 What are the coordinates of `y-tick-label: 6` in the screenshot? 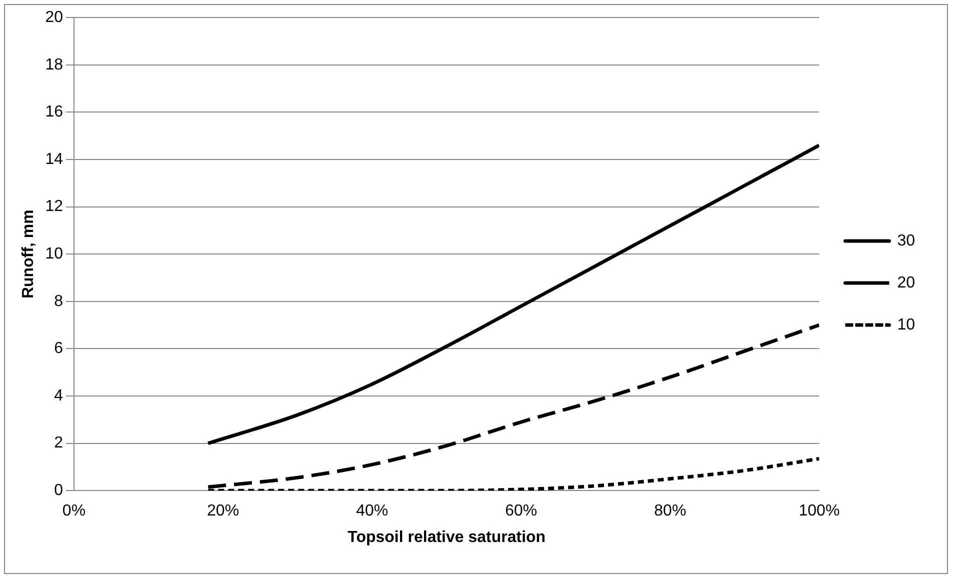 It's located at (59, 349).